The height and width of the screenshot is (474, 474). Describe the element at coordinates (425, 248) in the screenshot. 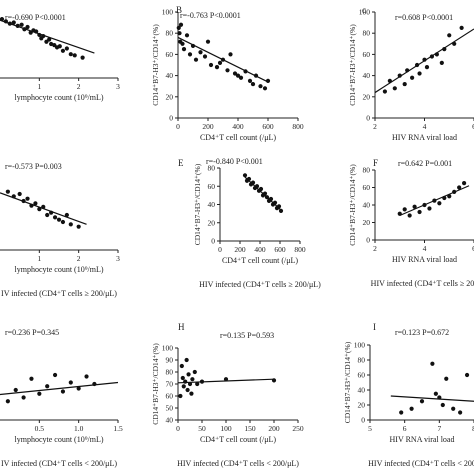

I see `x-tick-label: 4` at that location.